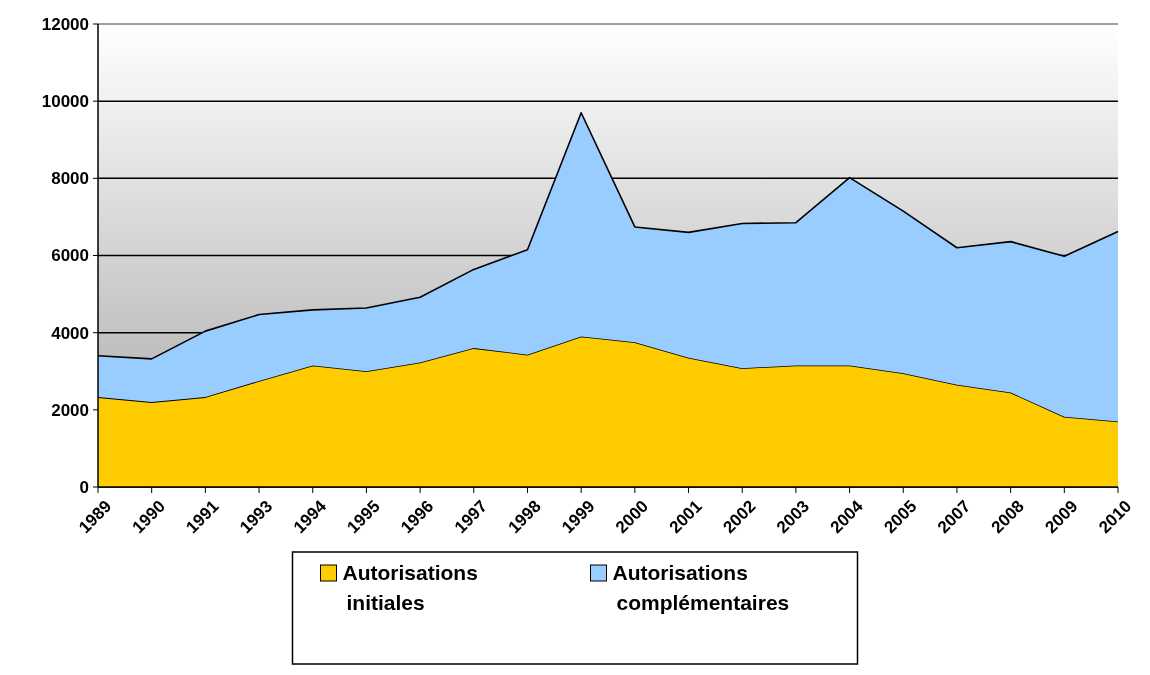  Describe the element at coordinates (70, 179) in the screenshot. I see `y-tick-label: 8000` at that location.